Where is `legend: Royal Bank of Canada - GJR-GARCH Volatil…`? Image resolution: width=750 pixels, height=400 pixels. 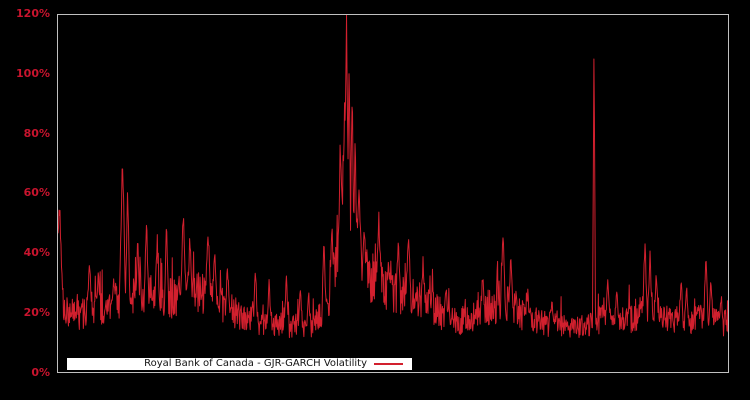 legend: Royal Bank of Canada - GJR-GARCH Volatil… is located at coordinates (239, 363).